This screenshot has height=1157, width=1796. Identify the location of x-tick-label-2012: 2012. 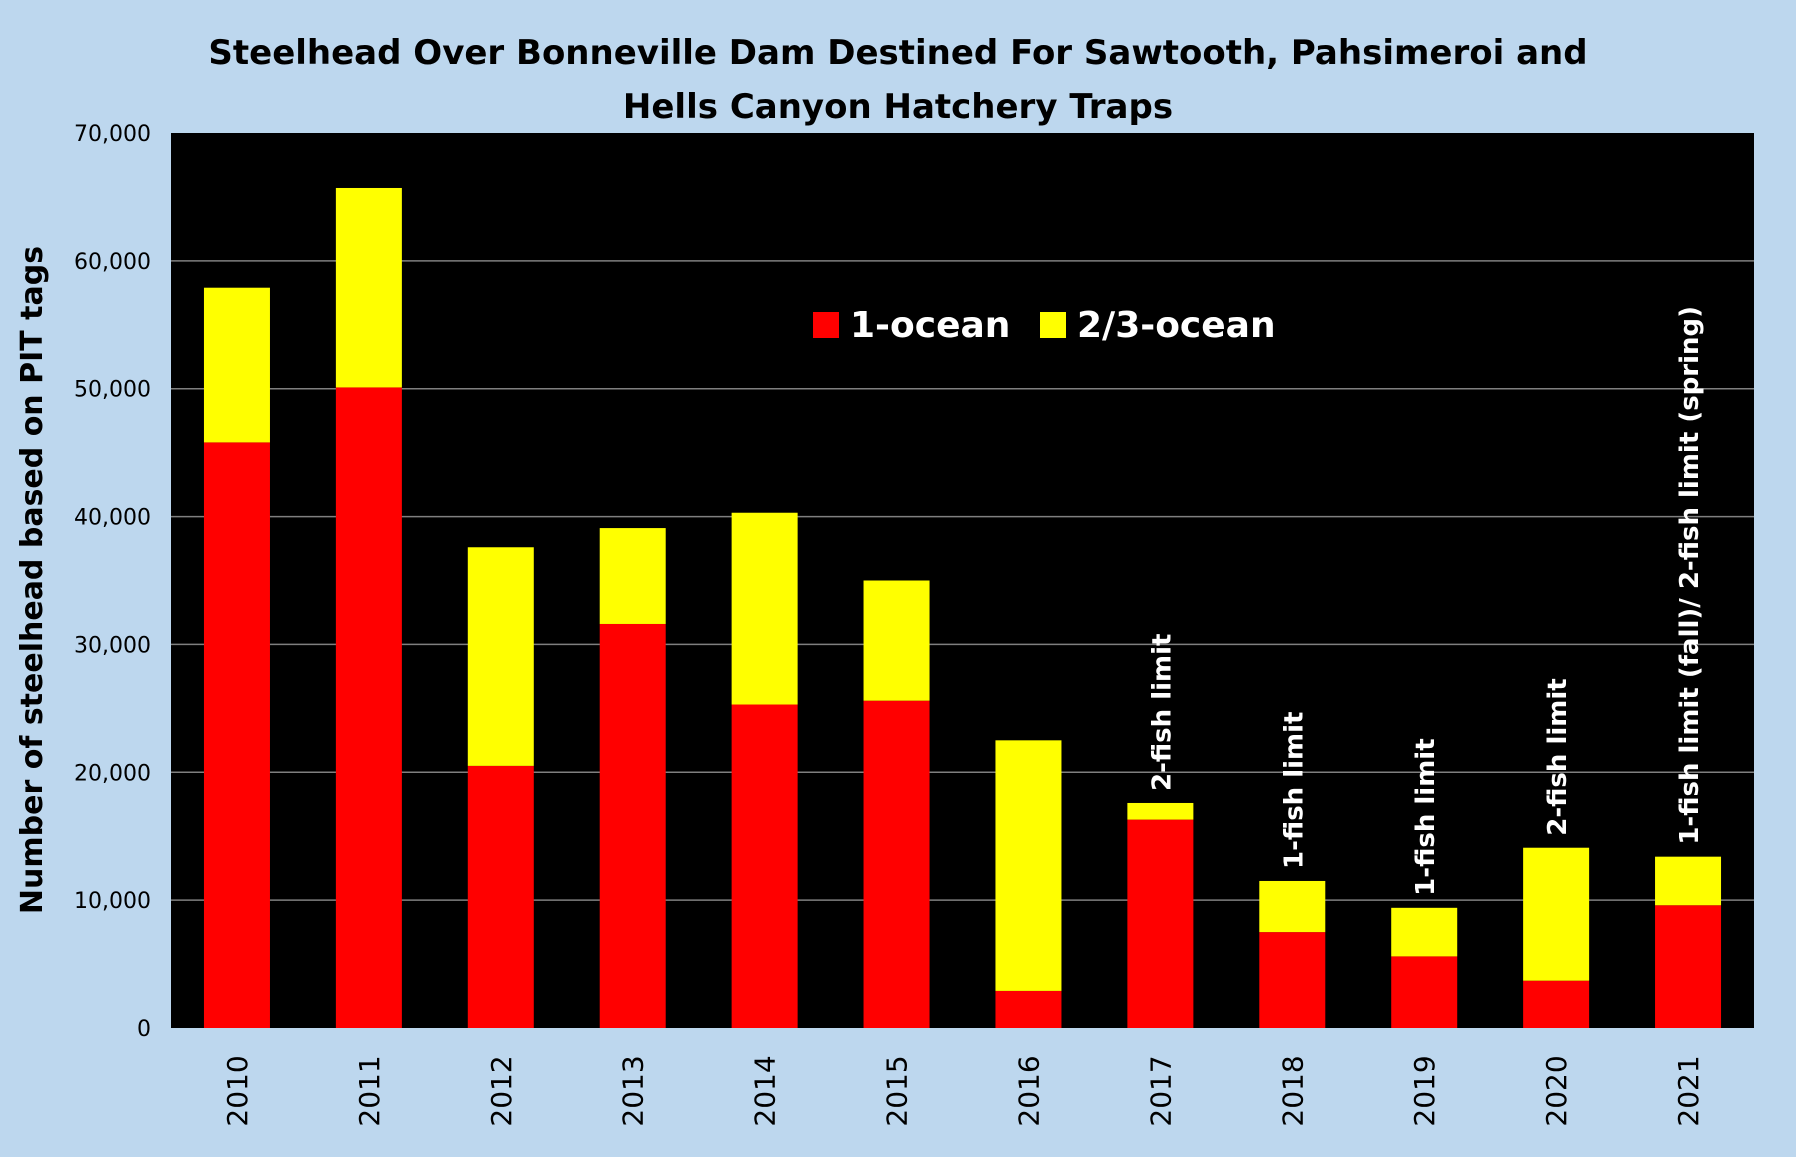
(501, 1090).